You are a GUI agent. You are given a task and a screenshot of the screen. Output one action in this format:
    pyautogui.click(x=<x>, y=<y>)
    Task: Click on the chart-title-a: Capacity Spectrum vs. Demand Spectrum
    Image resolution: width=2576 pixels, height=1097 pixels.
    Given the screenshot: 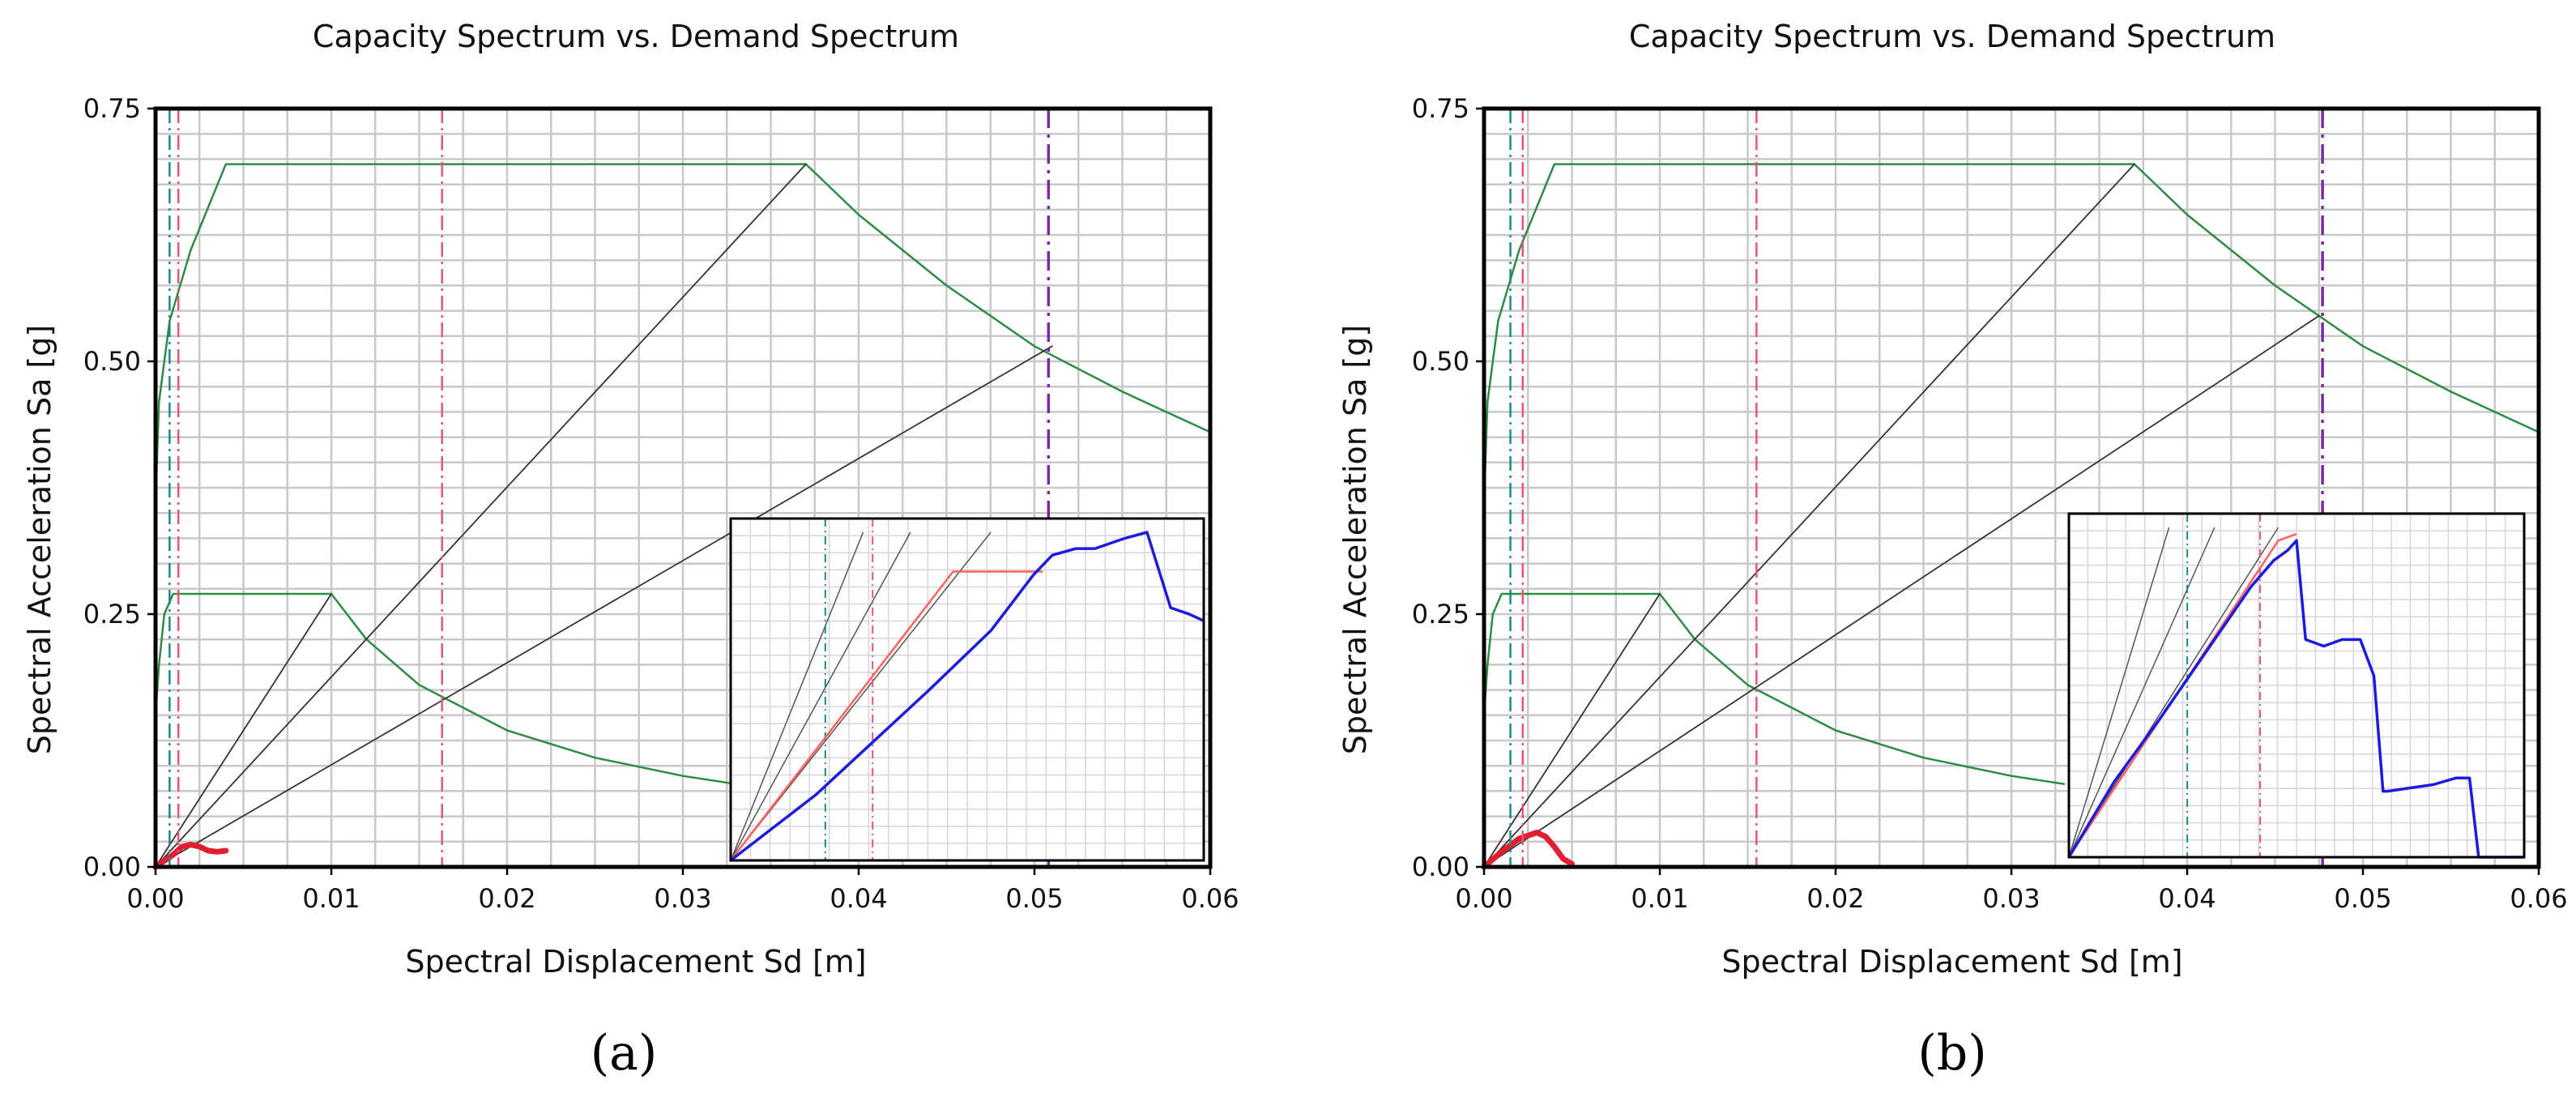 What is the action you would take?
    pyautogui.click(x=636, y=36)
    